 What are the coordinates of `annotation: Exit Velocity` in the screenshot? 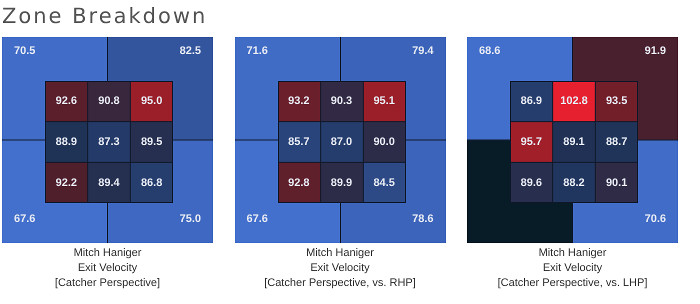 It's located at (107, 268).